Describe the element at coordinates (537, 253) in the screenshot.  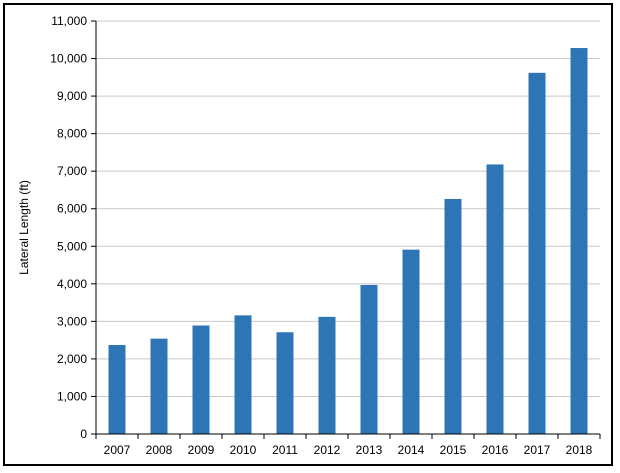
I see `bar-2017` at that location.